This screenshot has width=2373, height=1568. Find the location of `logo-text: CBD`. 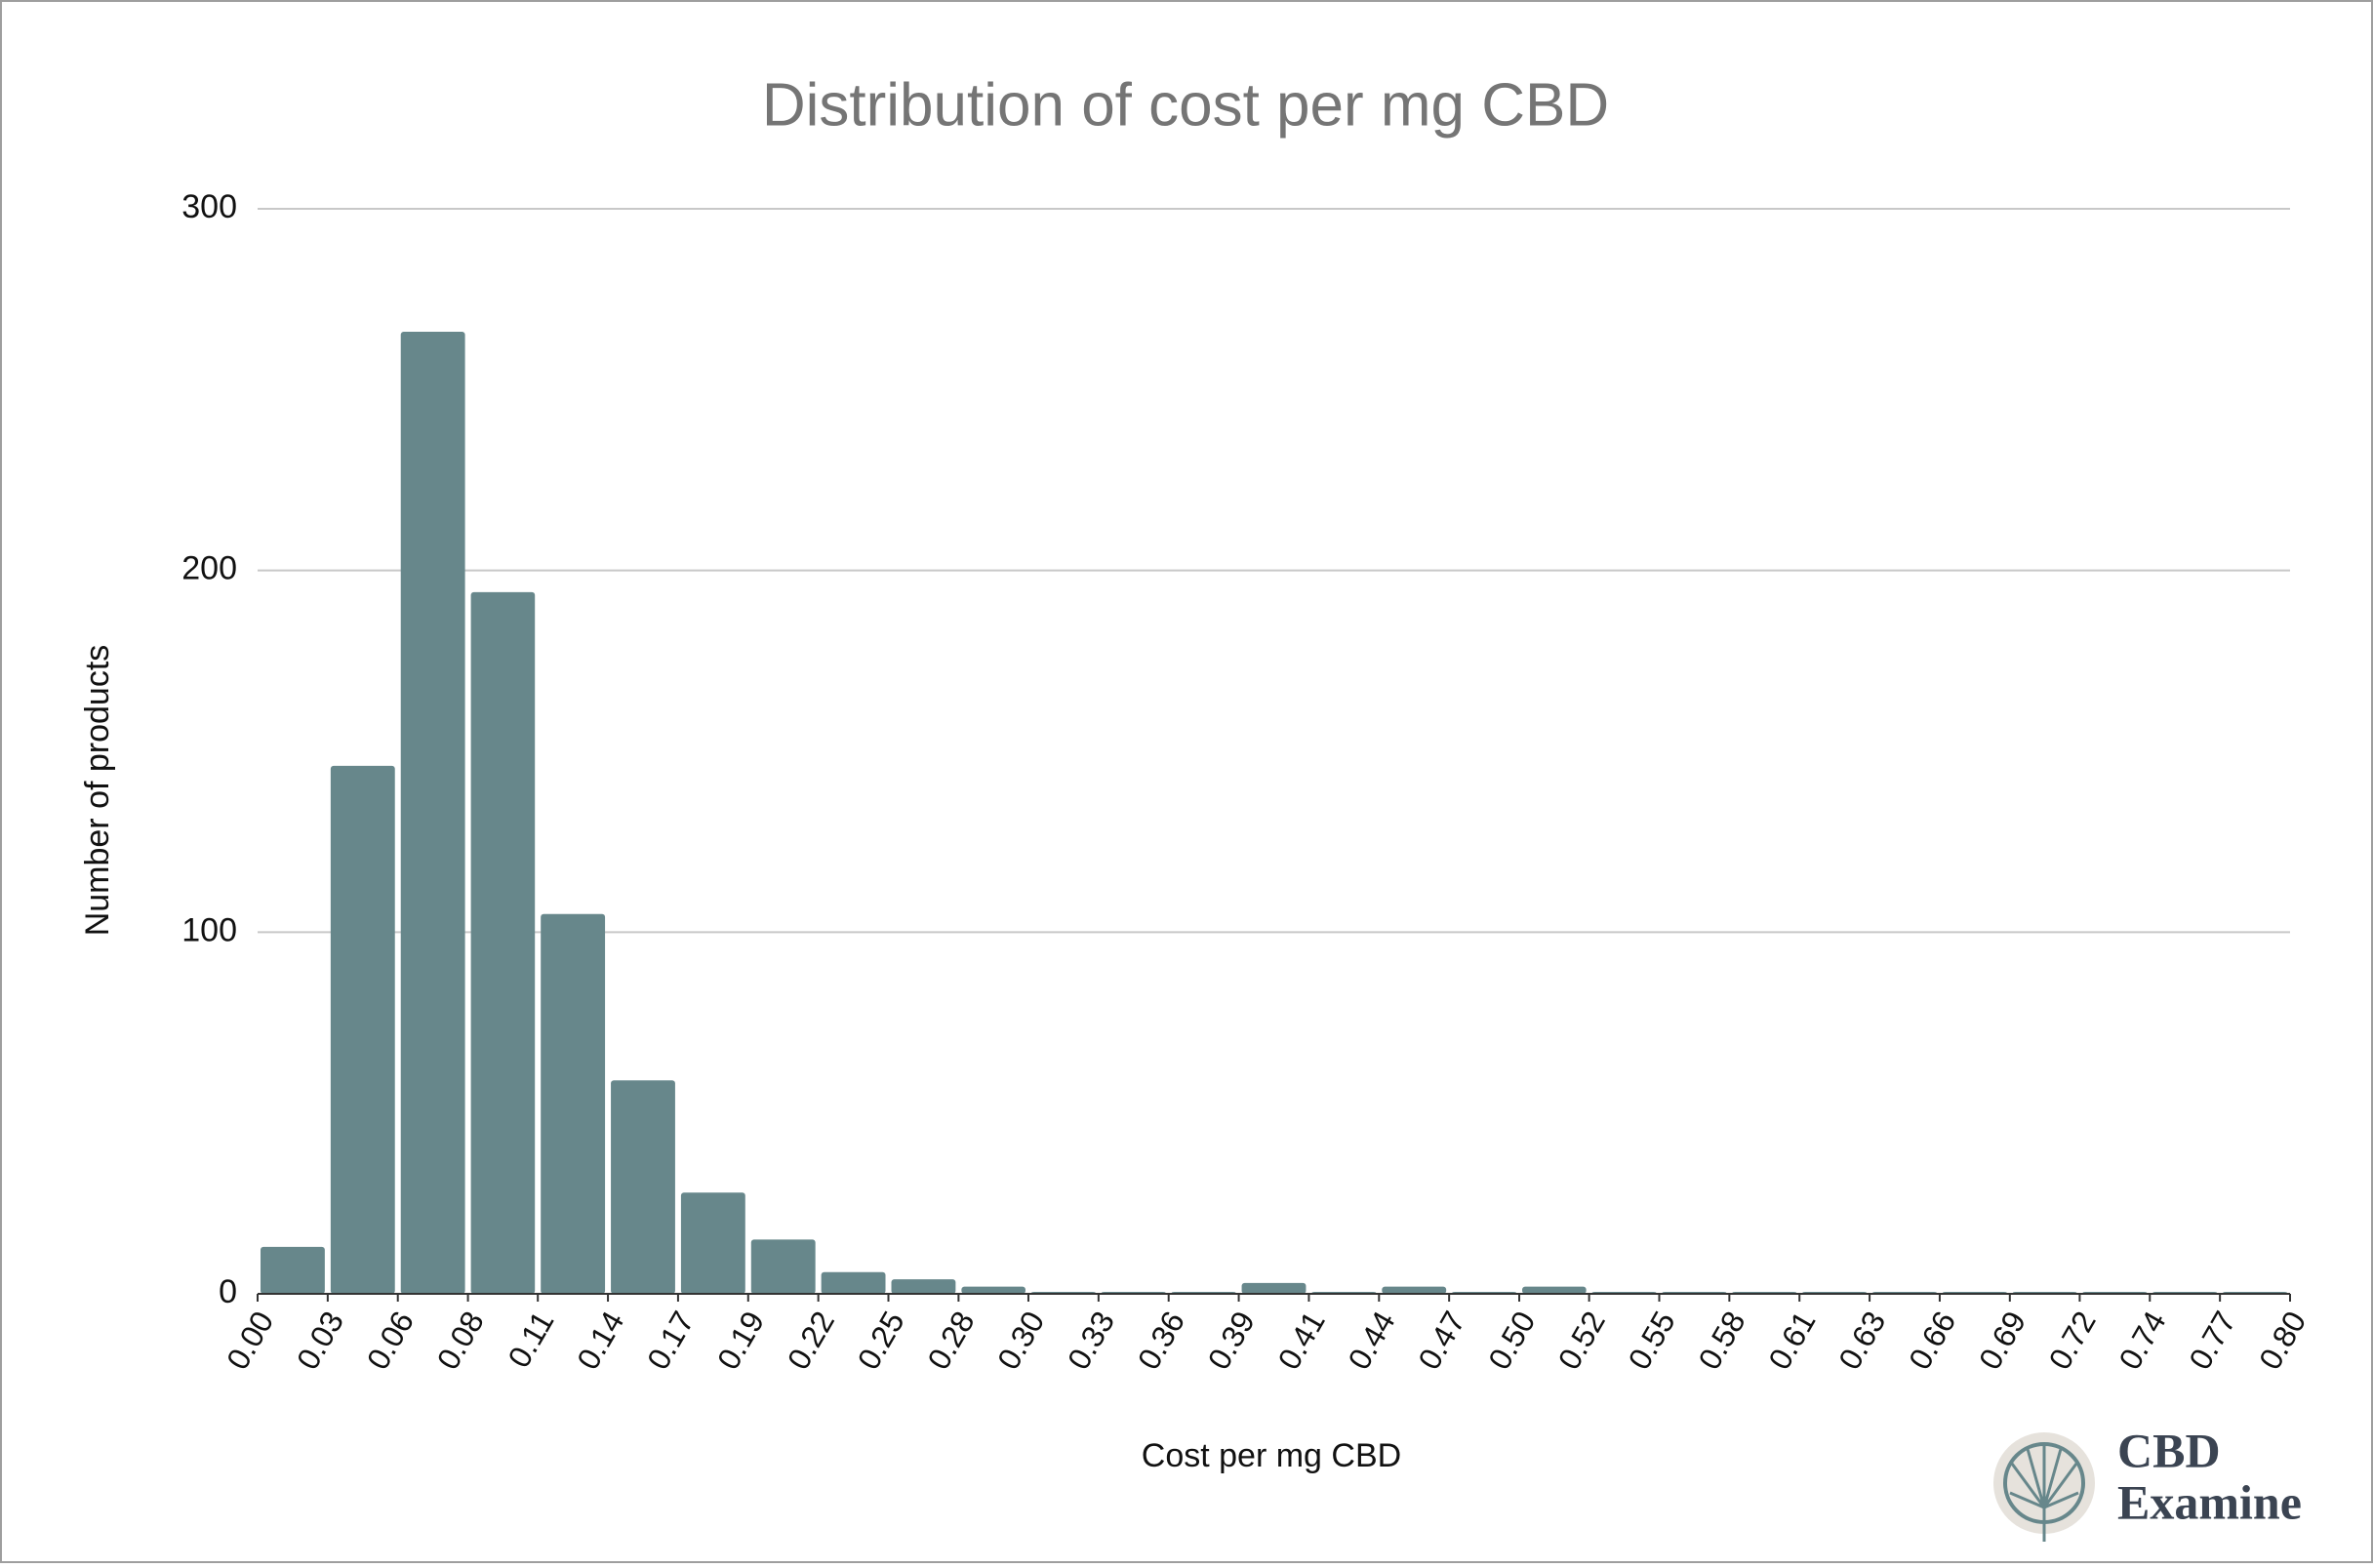

logo-text: CBD is located at coordinates (2169, 1450).